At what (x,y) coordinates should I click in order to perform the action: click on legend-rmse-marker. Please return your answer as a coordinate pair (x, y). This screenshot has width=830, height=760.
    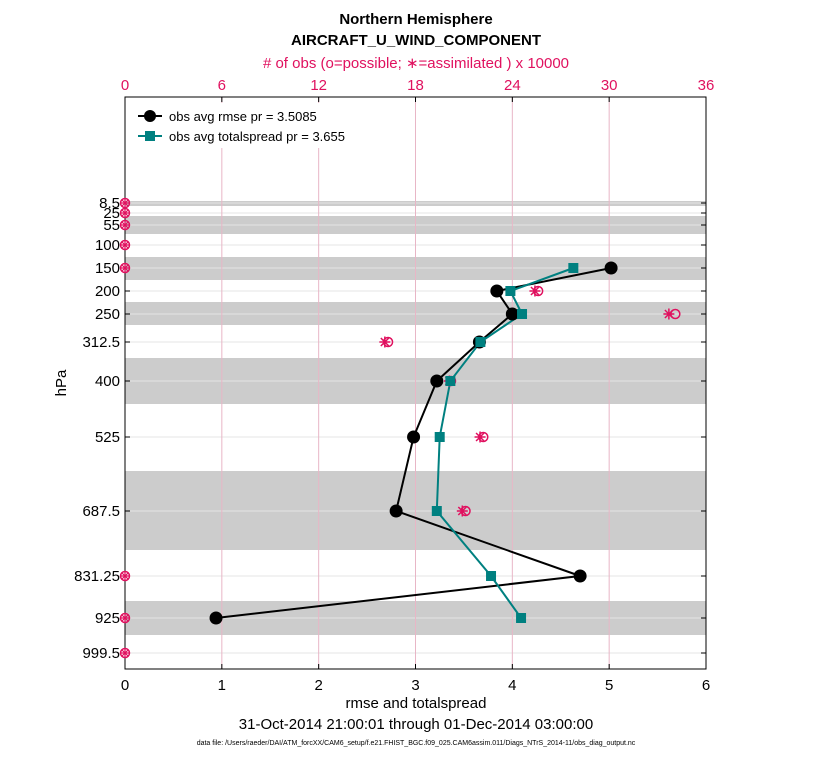
    Looking at the image, I should click on (150, 116).